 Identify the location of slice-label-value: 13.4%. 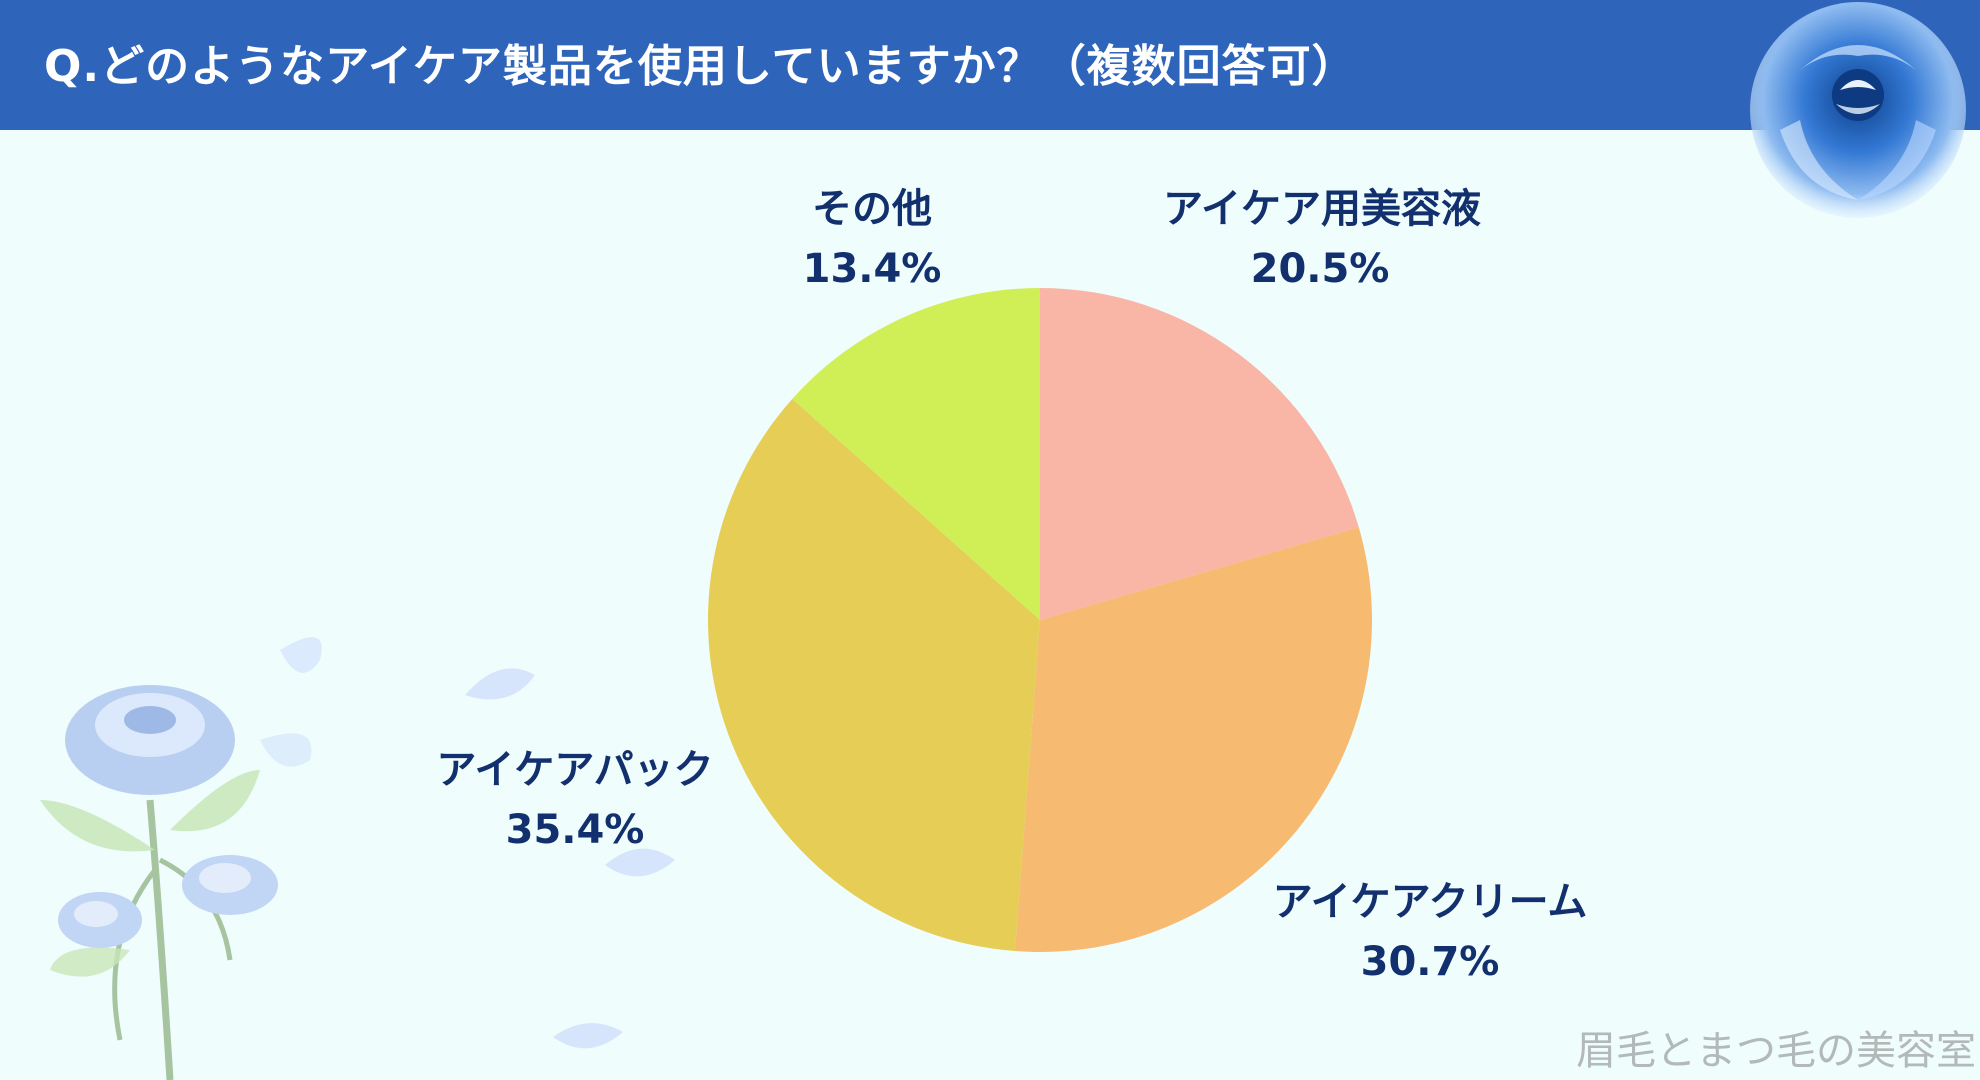
(872, 269).